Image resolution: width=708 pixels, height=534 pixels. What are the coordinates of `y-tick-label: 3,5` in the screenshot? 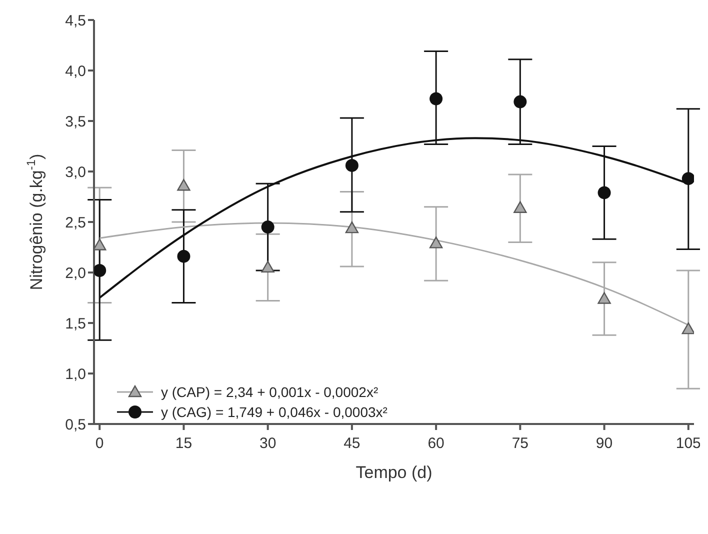 It's located at (75, 121).